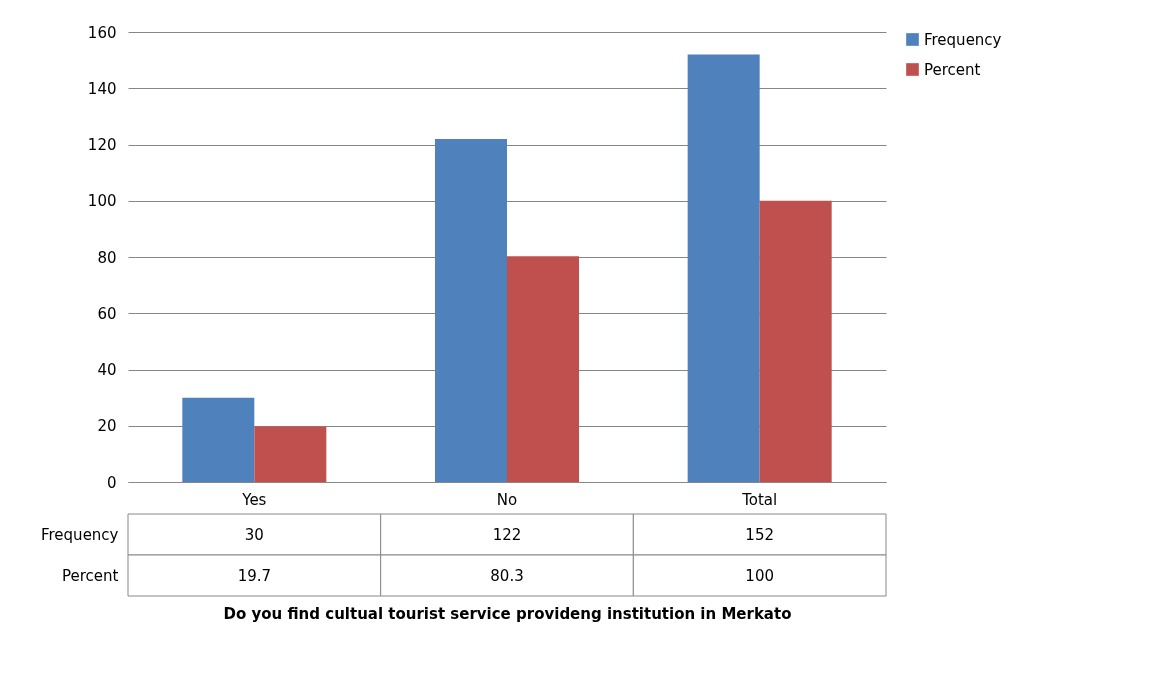 The width and height of the screenshot is (1152, 675). Describe the element at coordinates (102, 32) in the screenshot. I see `y-tick-label: 160` at that location.